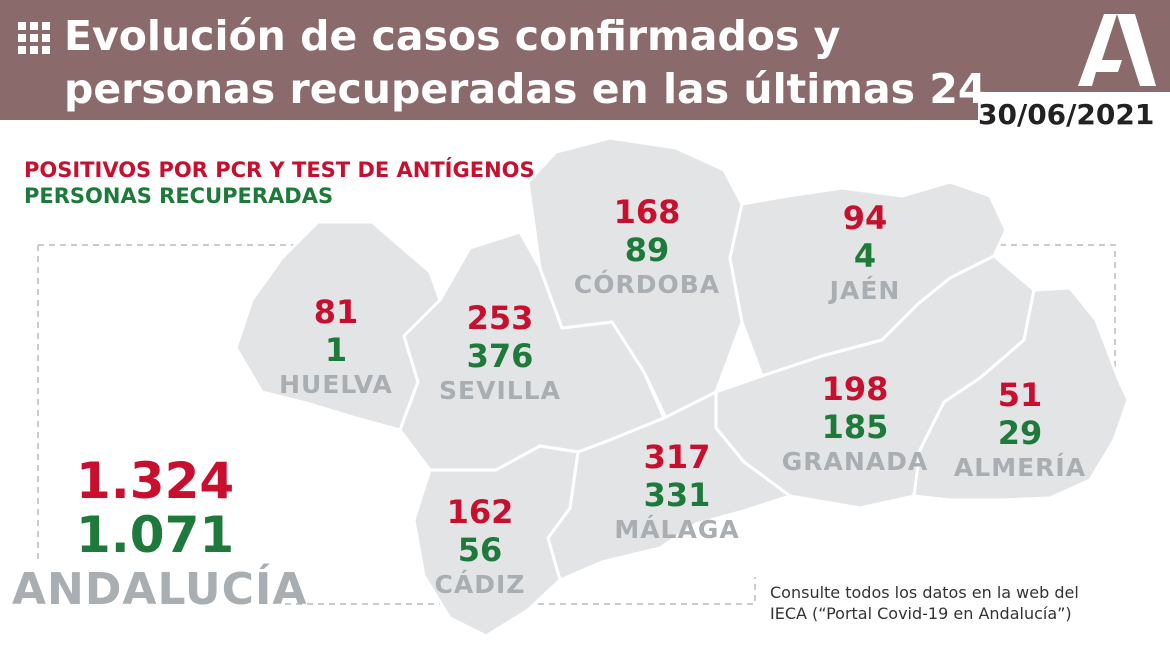  I want to click on huelva-label: HUELVA, so click(336, 384).